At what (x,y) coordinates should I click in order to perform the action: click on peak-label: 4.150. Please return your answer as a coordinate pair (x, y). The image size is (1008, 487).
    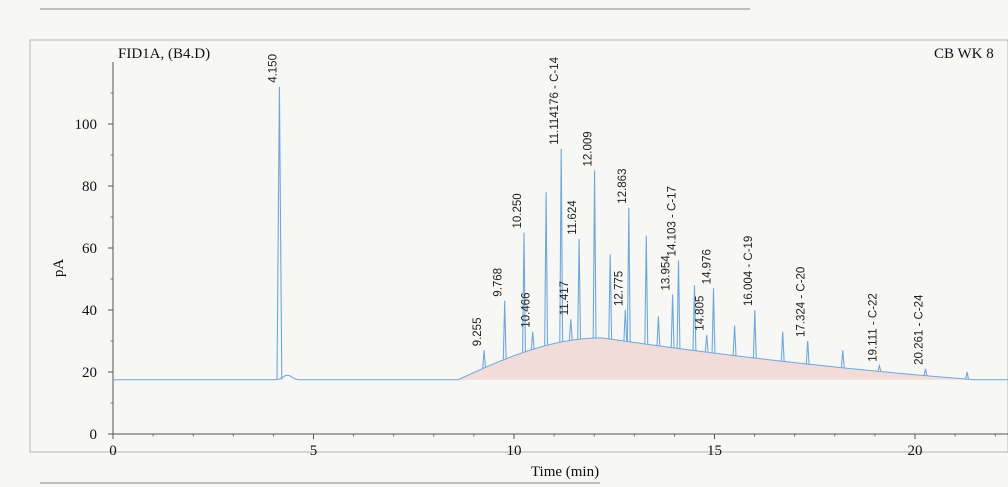
    Looking at the image, I should click on (273, 68).